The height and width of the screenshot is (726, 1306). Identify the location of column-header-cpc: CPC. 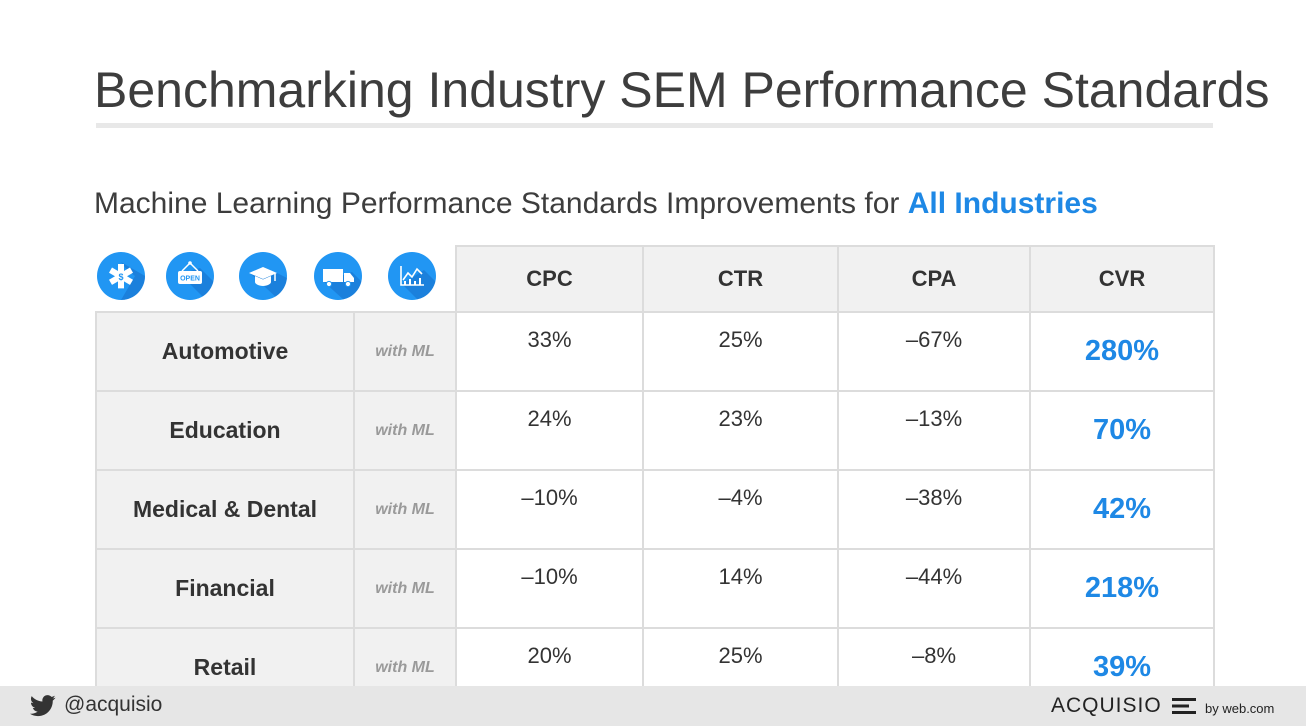
(549, 279).